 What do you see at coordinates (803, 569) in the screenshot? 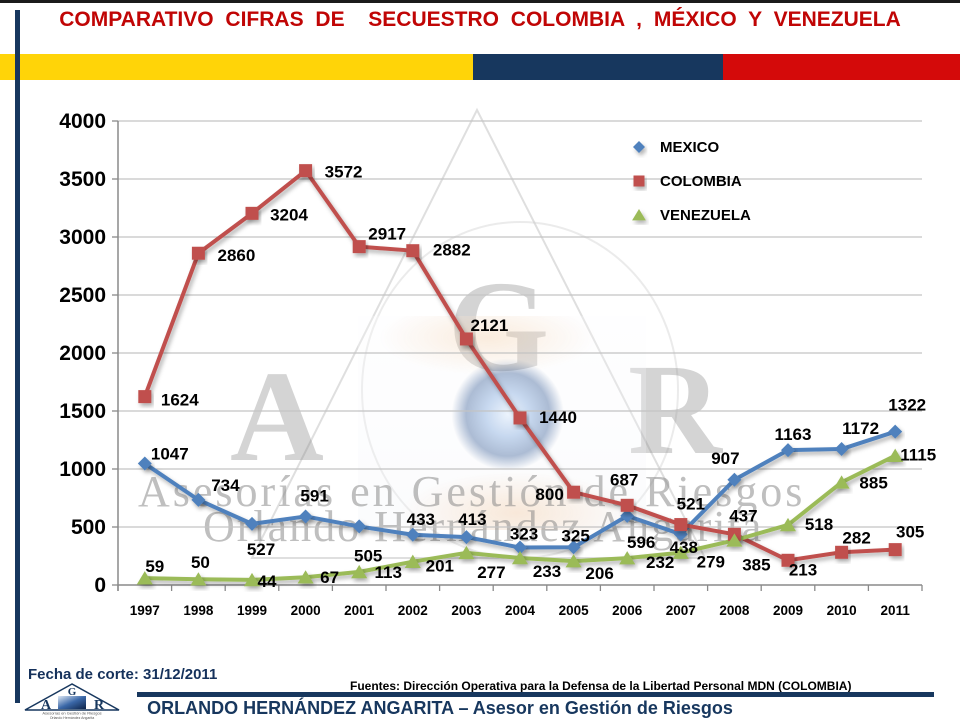
I see `data-label: 213` at bounding box center [803, 569].